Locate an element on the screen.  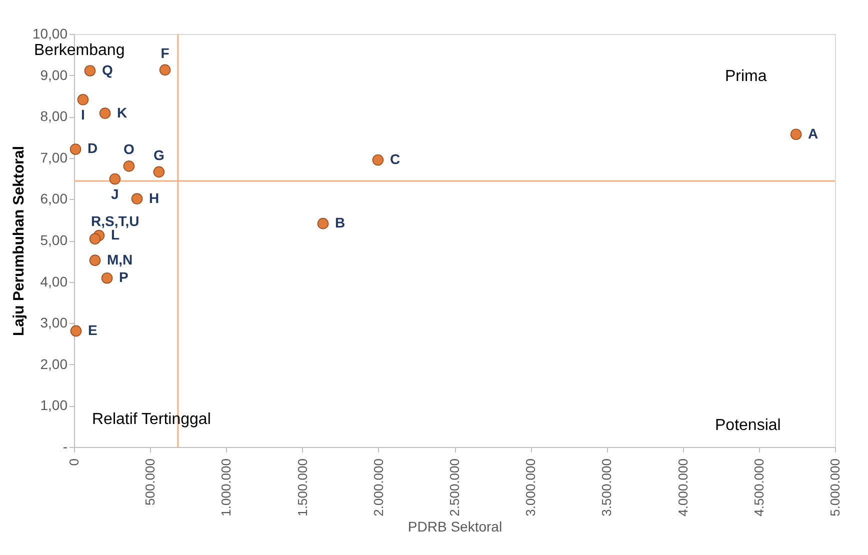
x-tick-label: 1.500.000 is located at coordinates (302, 487).